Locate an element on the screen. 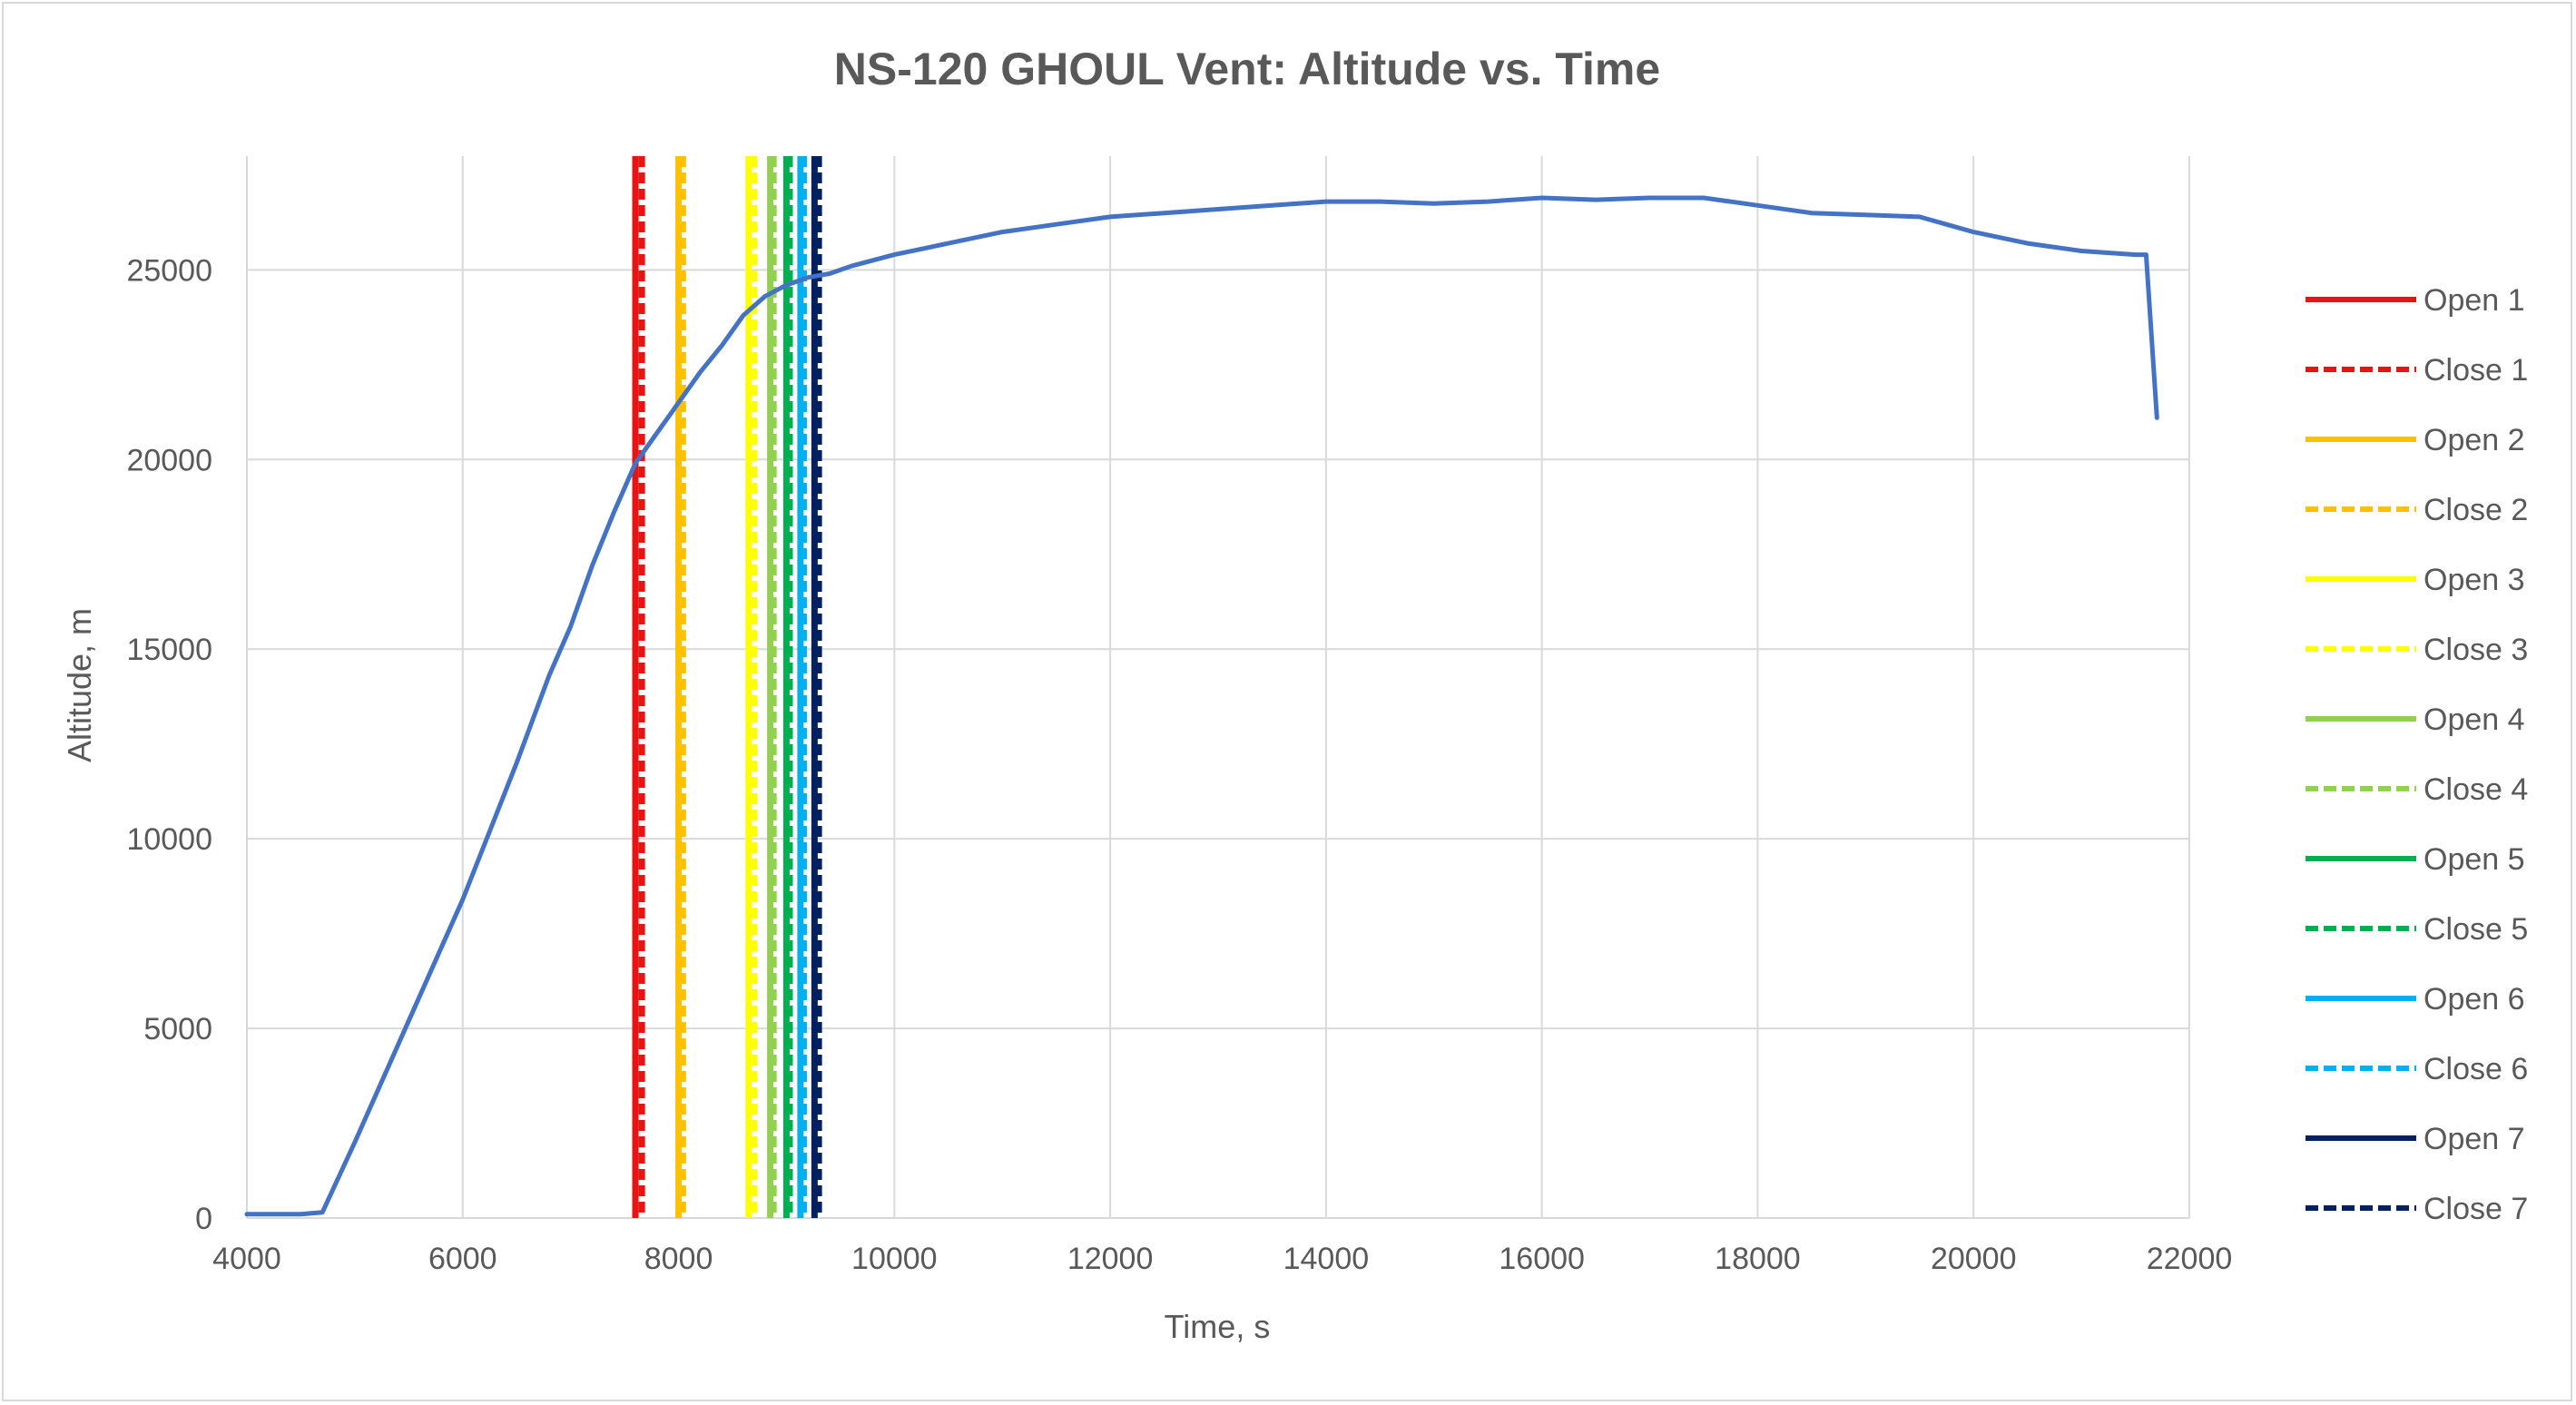 The height and width of the screenshot is (1405, 2576). legend-label: Close 4 is located at coordinates (2476, 789).